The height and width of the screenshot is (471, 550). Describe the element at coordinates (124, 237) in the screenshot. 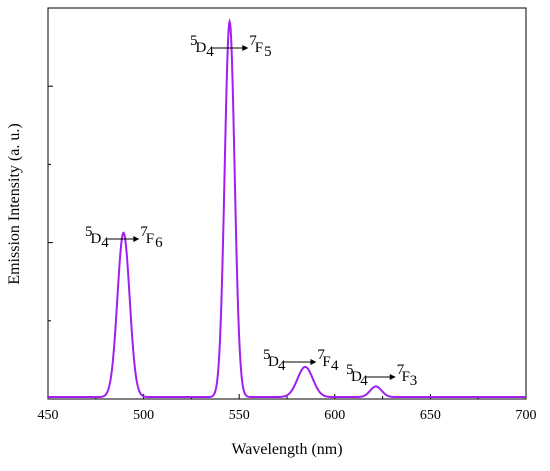

I see `transition-label: 5D 4 7F 6` at that location.